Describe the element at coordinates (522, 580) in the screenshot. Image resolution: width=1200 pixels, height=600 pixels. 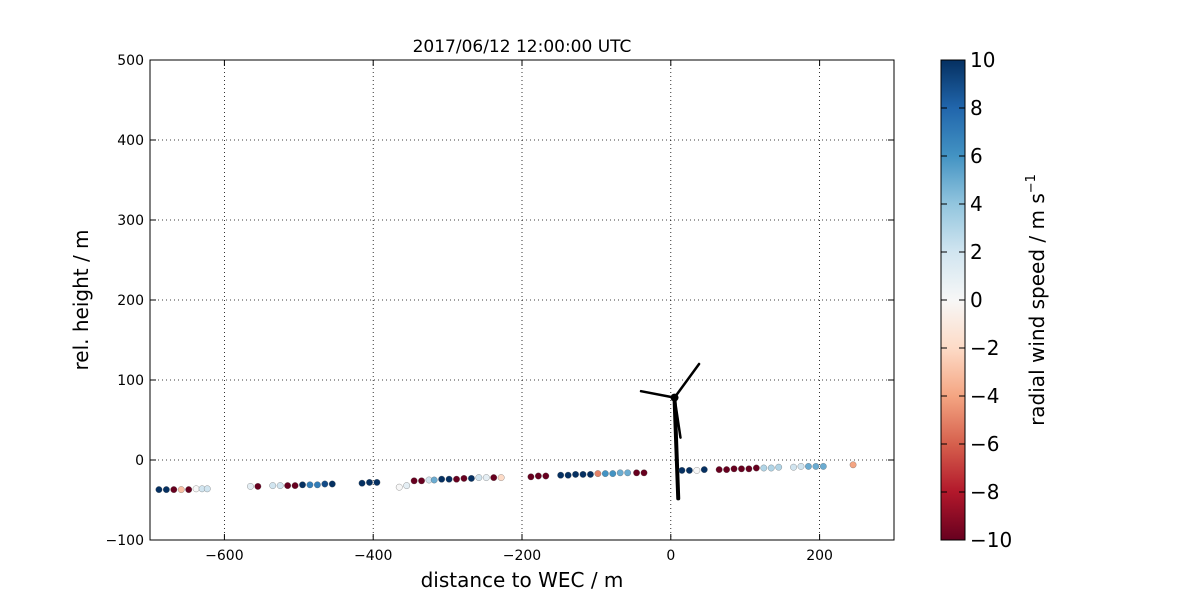
I see `x-axis-label: distance to WEC / m` at that location.